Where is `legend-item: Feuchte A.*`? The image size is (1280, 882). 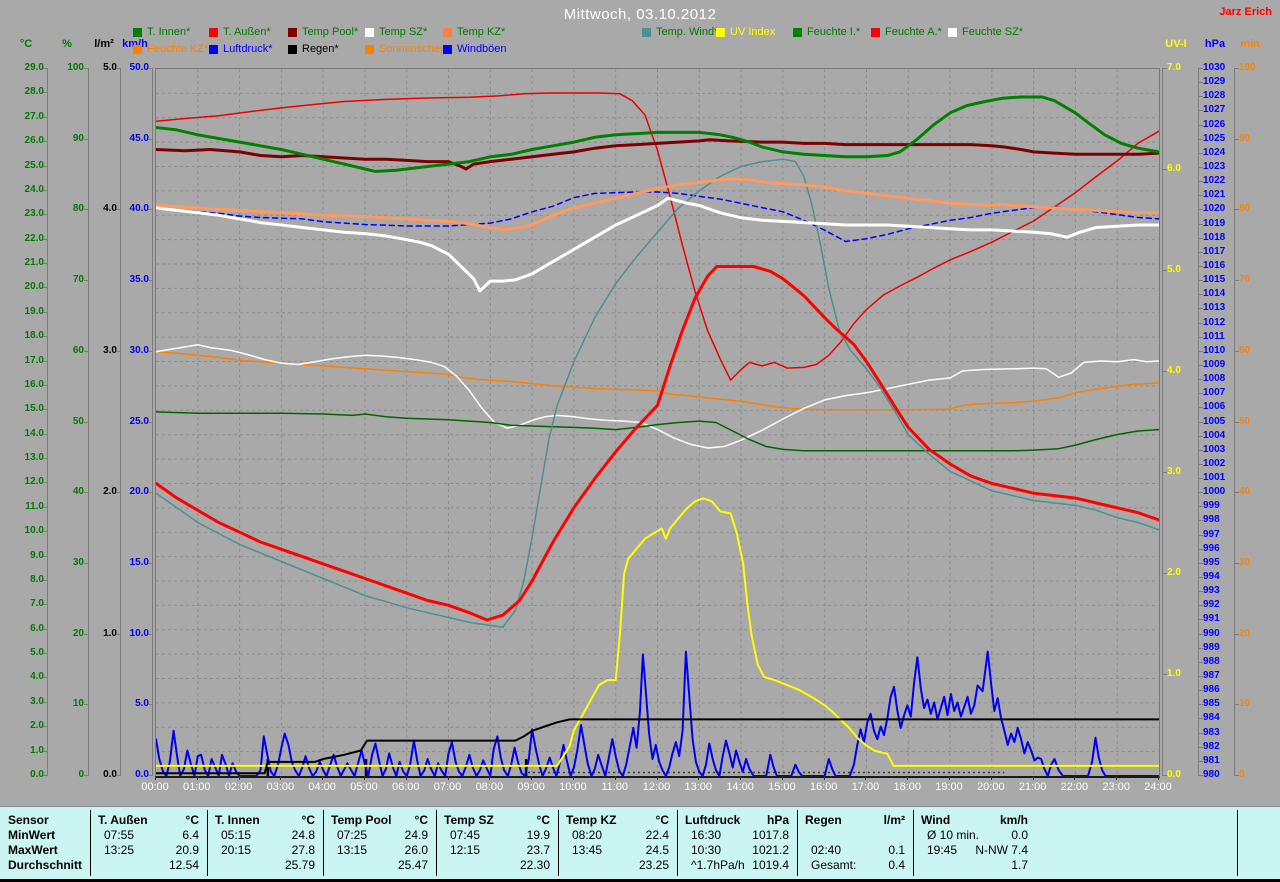 legend-item: Feuchte A.* is located at coordinates (906, 32).